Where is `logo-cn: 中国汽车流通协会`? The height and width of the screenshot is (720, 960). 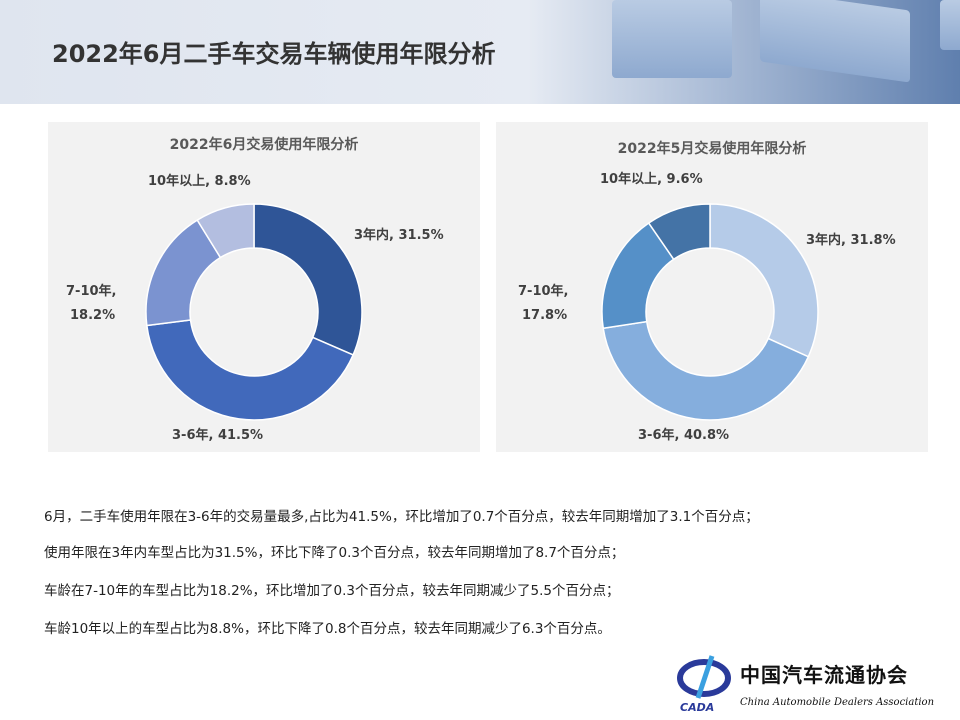 logo-cn: 中国汽车流通协会 is located at coordinates (824, 675).